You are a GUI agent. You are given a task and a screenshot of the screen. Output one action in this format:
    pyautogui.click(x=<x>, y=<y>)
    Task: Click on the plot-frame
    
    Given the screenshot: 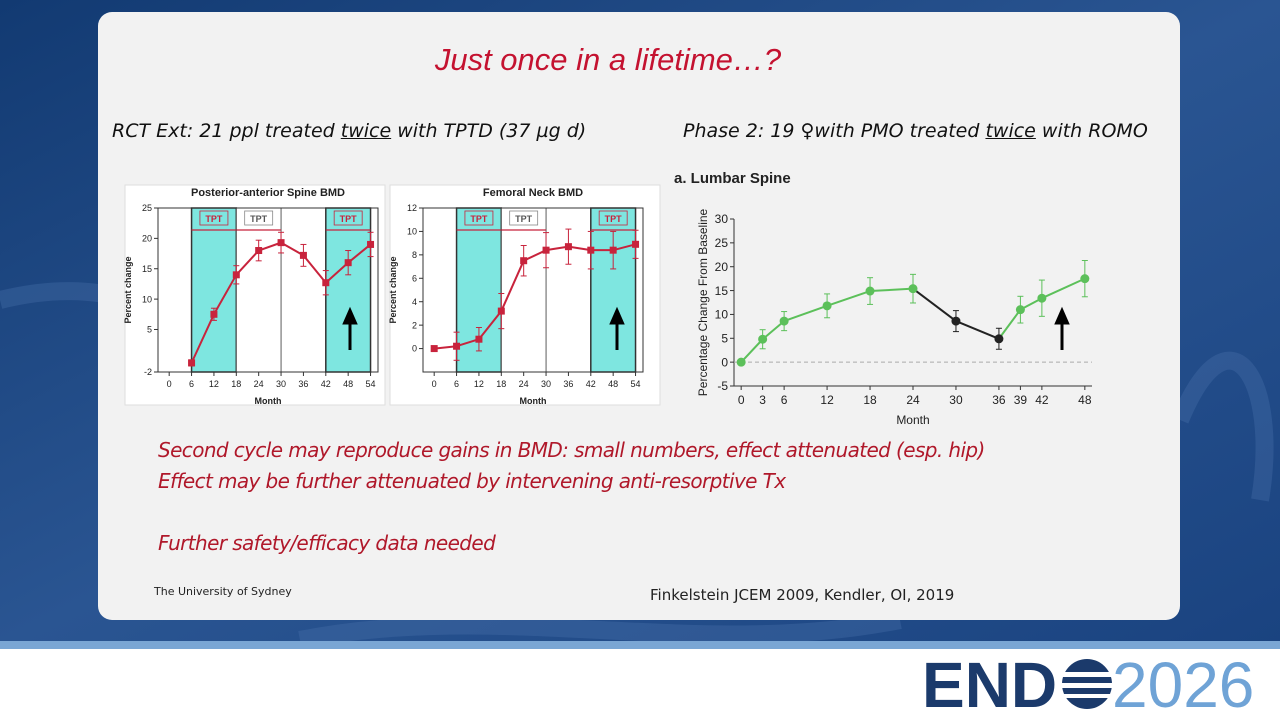 What is the action you would take?
    pyautogui.click(x=533, y=290)
    